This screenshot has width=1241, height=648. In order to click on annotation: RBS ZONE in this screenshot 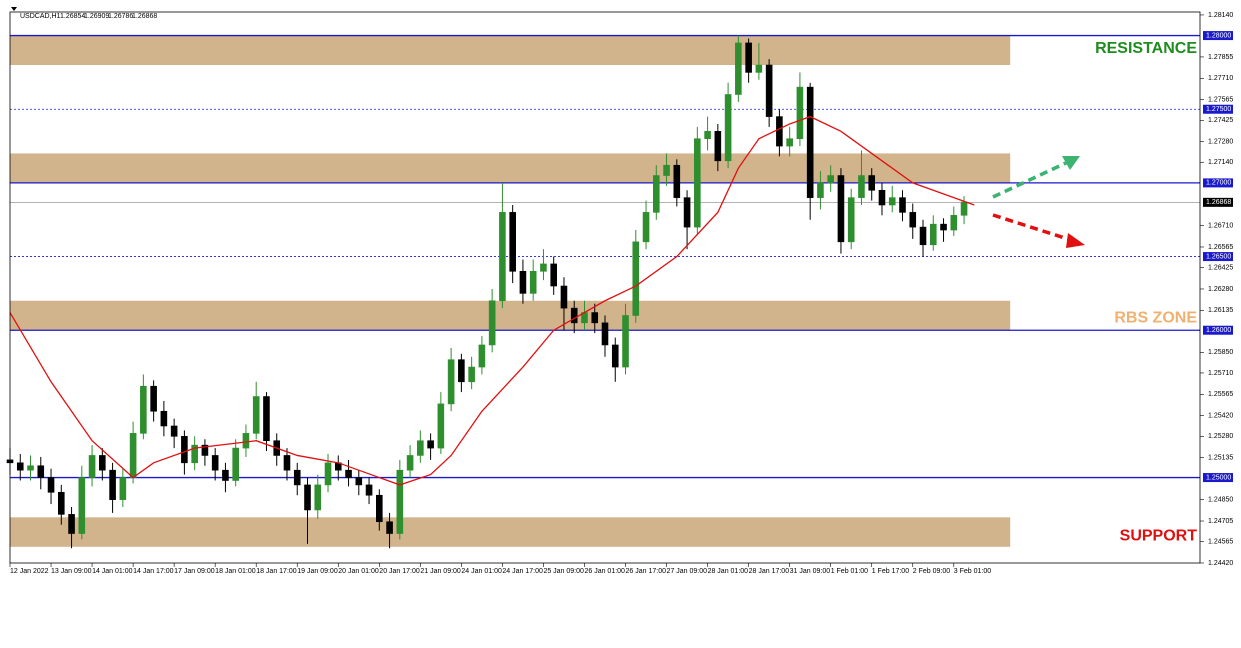, I will do `click(1155, 318)`.